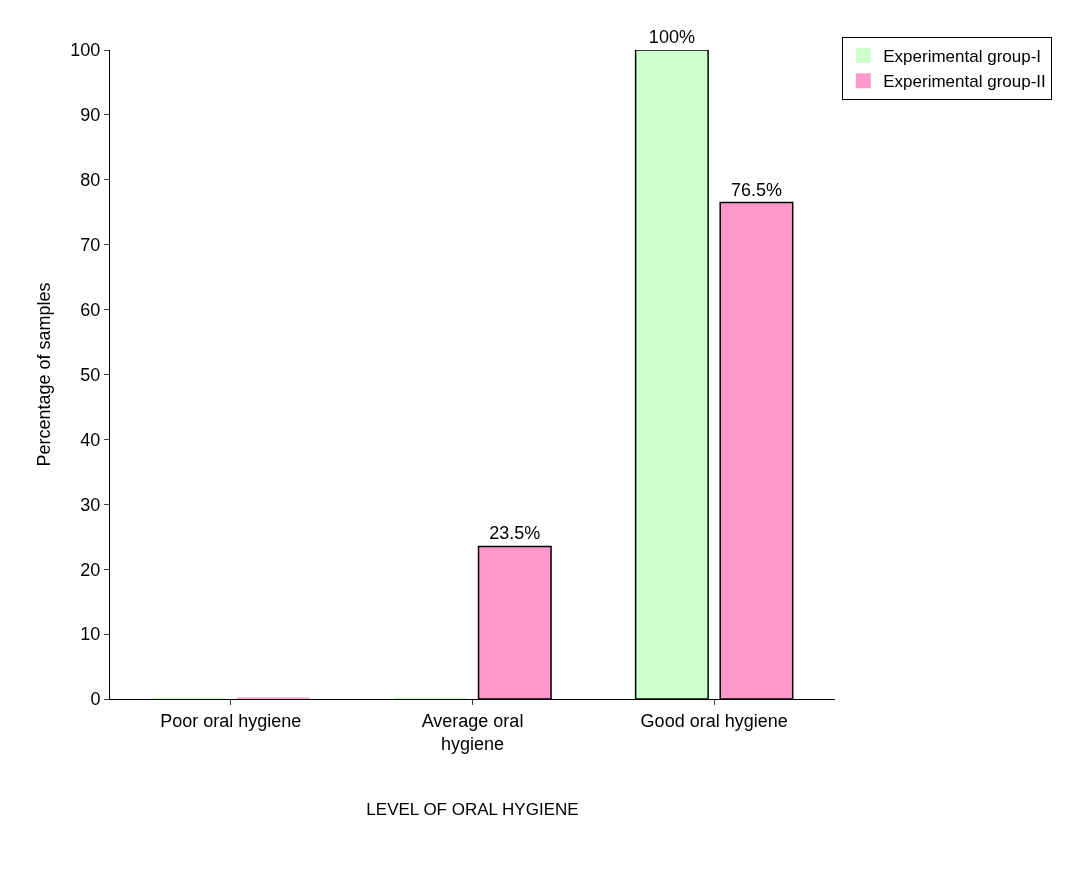 The width and height of the screenshot is (1085, 869). I want to click on data-label: 100%, so click(671, 37).